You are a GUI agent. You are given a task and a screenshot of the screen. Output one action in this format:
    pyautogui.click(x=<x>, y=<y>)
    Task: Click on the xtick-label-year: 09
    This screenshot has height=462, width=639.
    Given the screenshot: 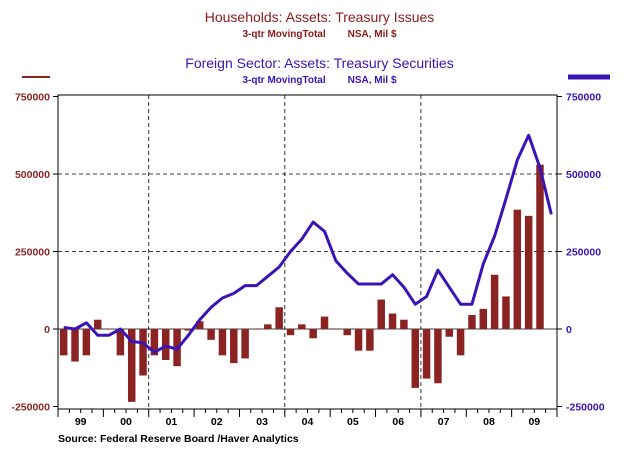 What is the action you would take?
    pyautogui.click(x=534, y=422)
    